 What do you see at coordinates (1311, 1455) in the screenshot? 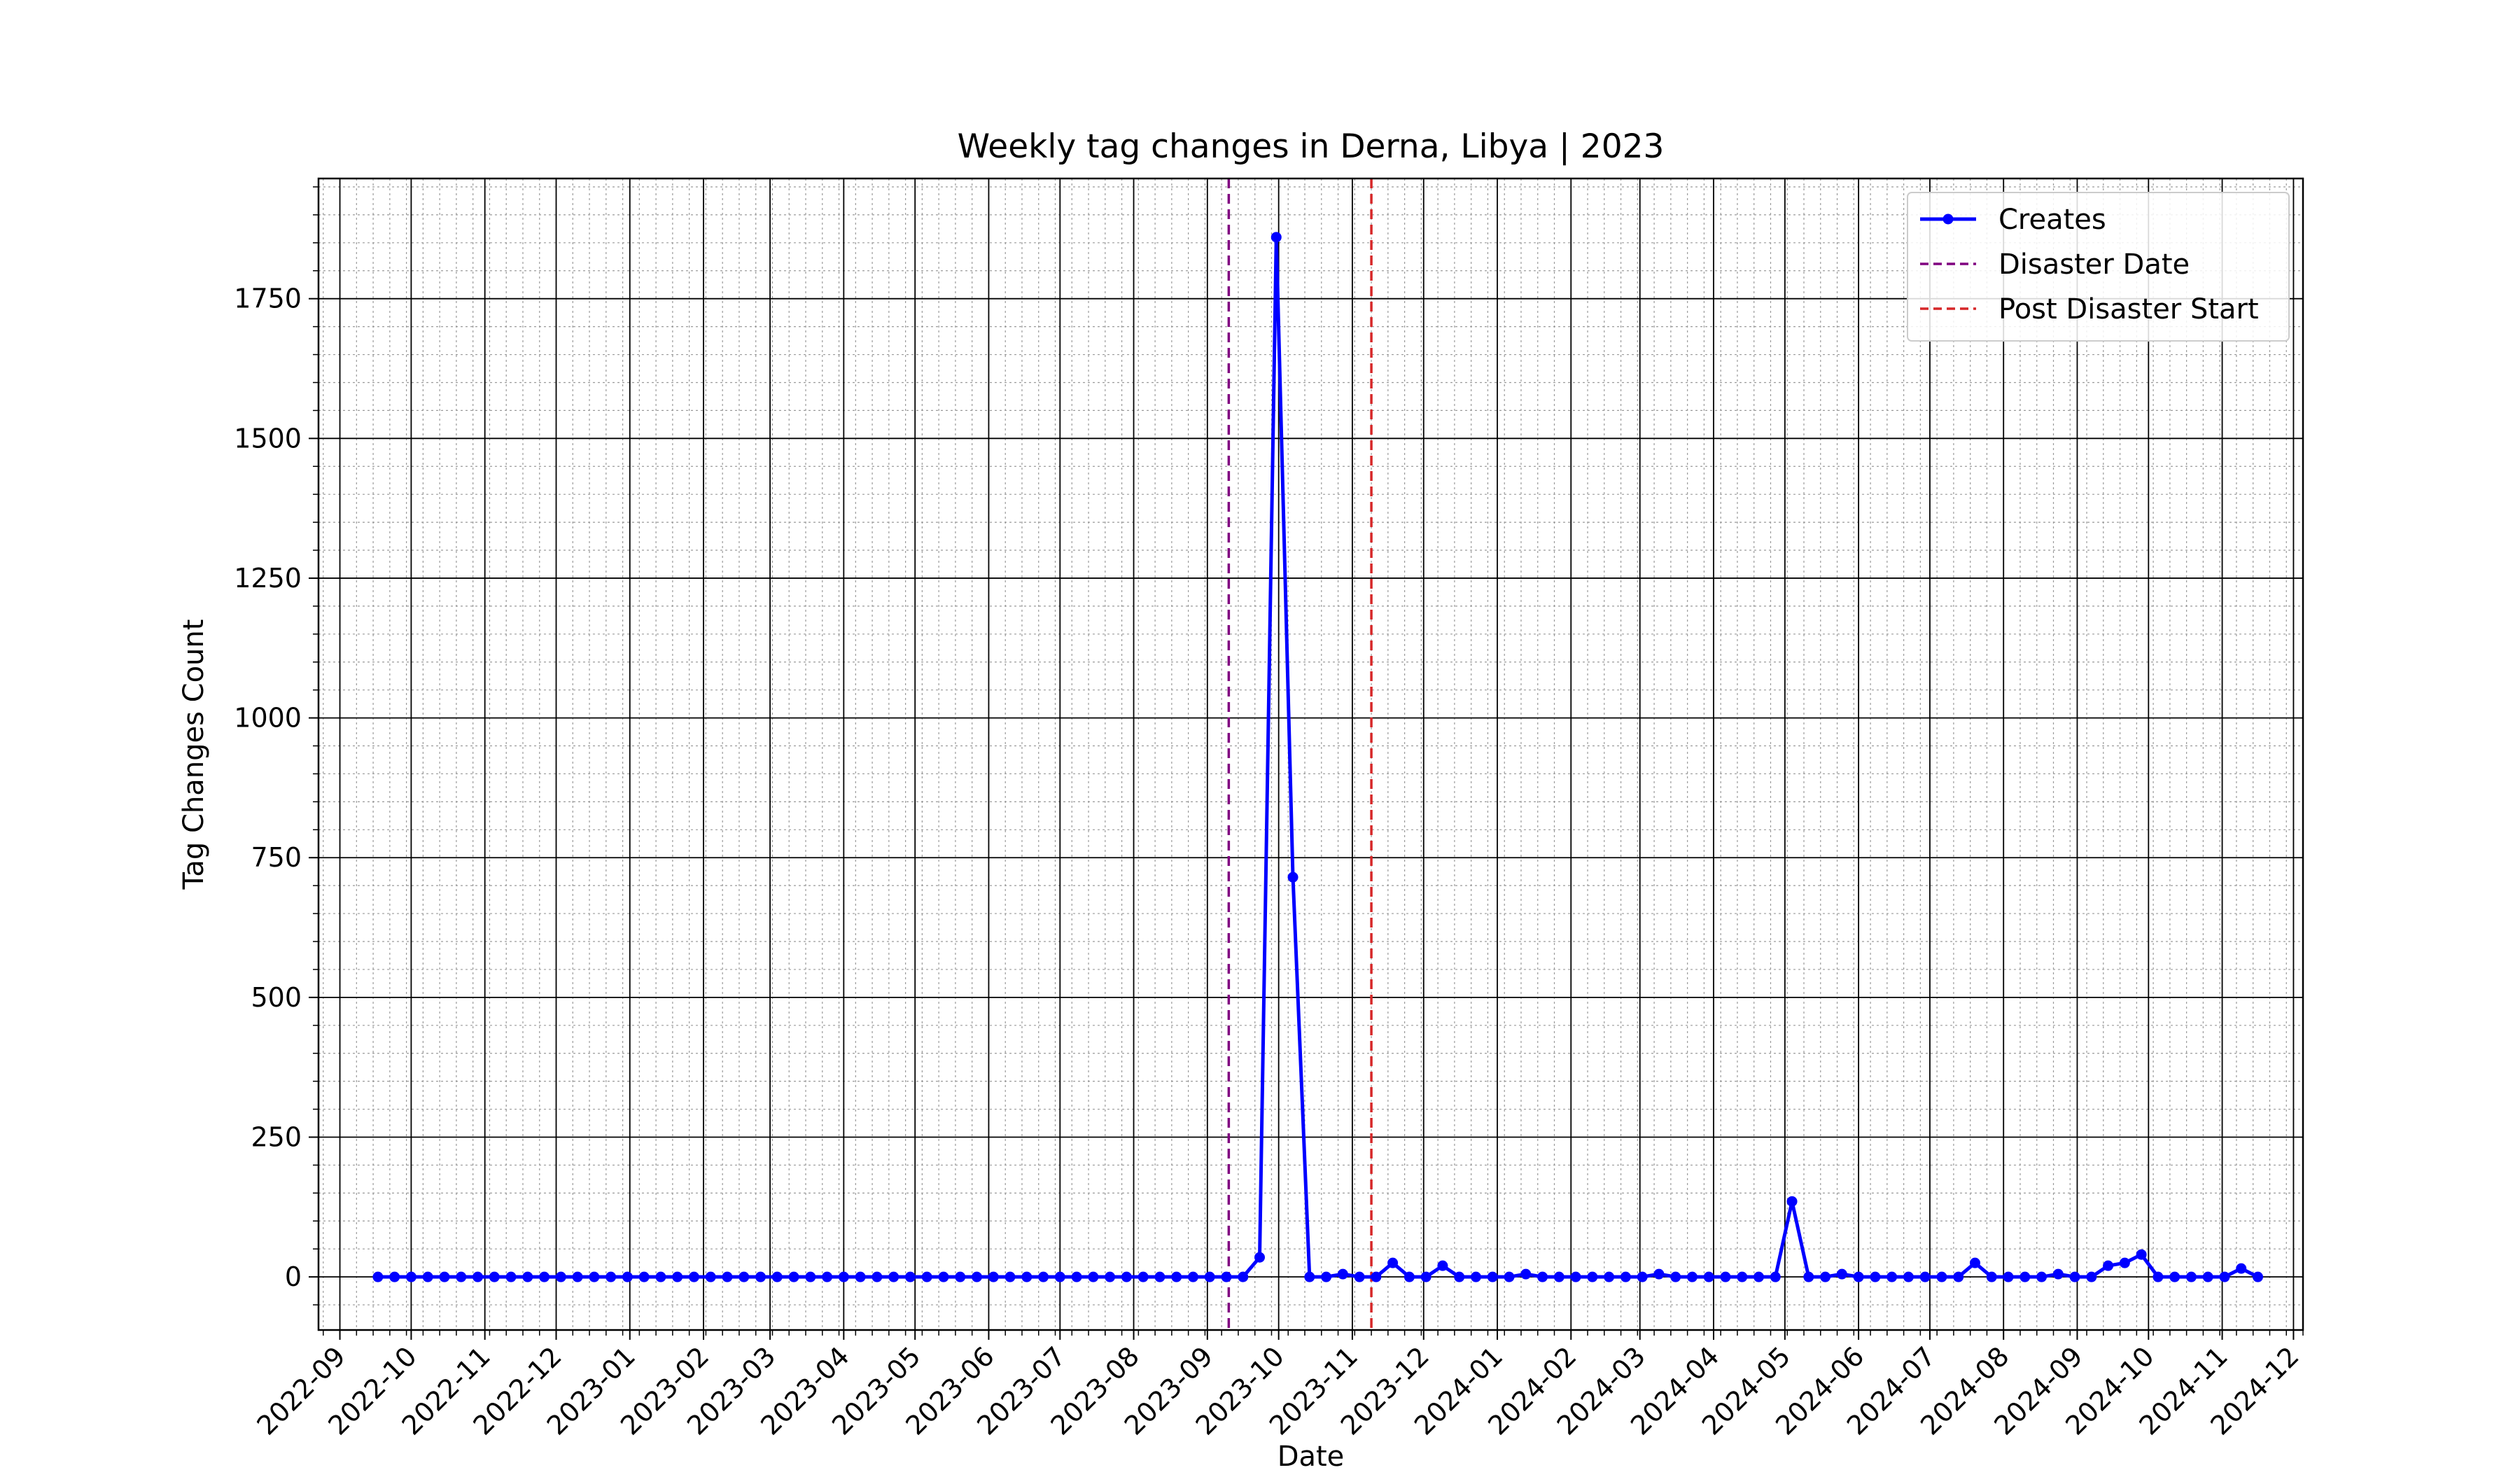
I see `x-axis-label: Date` at bounding box center [1311, 1455].